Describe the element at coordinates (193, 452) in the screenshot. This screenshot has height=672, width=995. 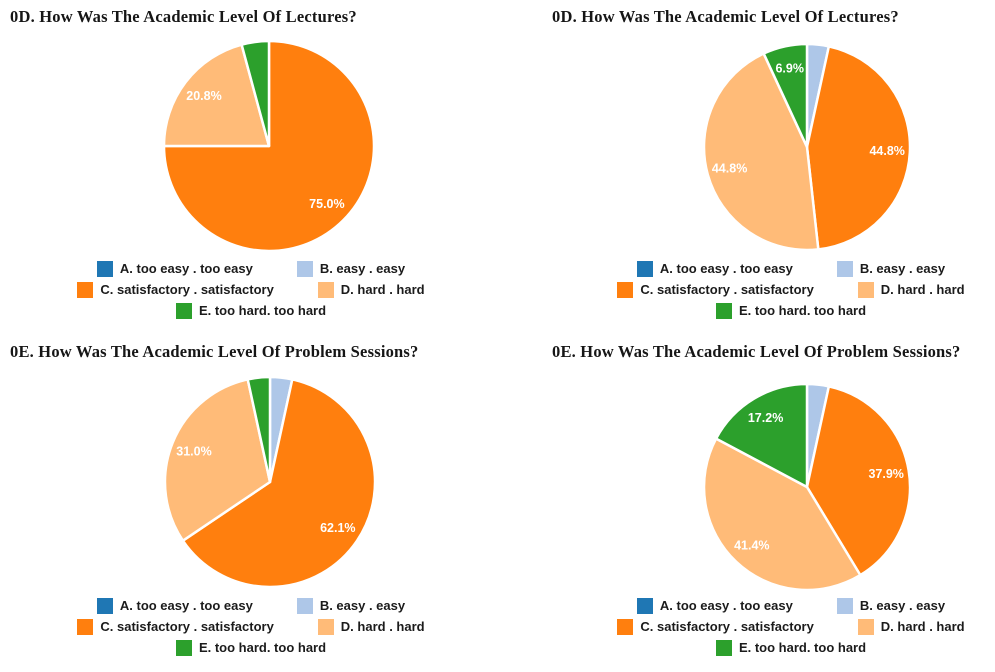
I see `slice-percent-label: 31.0%` at that location.